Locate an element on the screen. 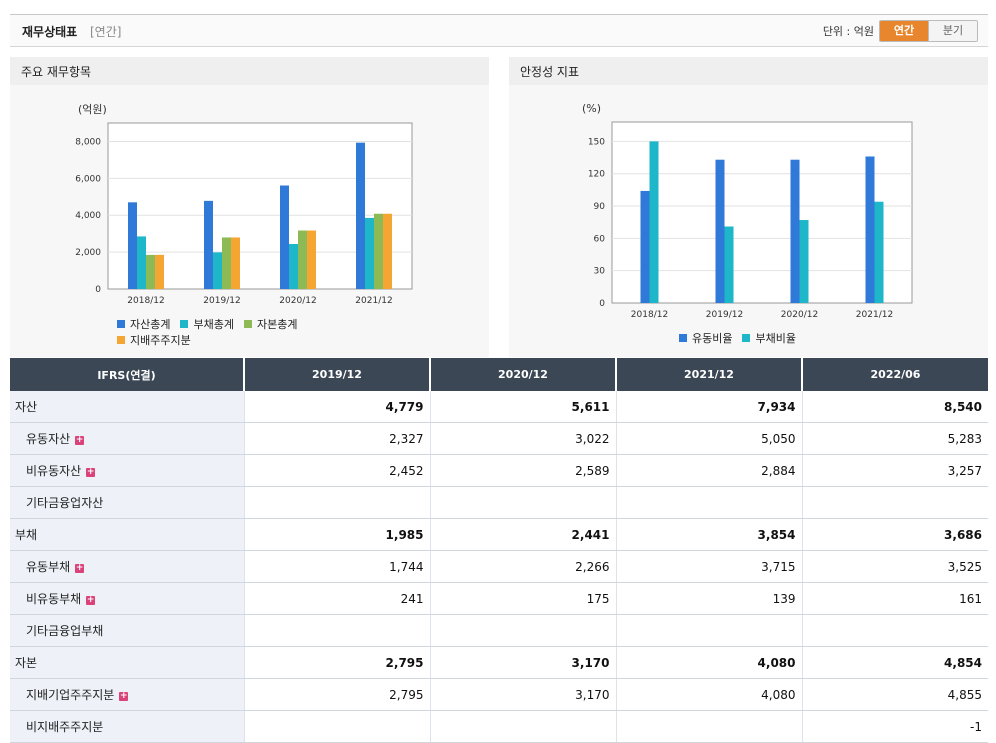 The height and width of the screenshot is (743, 996). column-header: 2019/12 is located at coordinates (336, 374).